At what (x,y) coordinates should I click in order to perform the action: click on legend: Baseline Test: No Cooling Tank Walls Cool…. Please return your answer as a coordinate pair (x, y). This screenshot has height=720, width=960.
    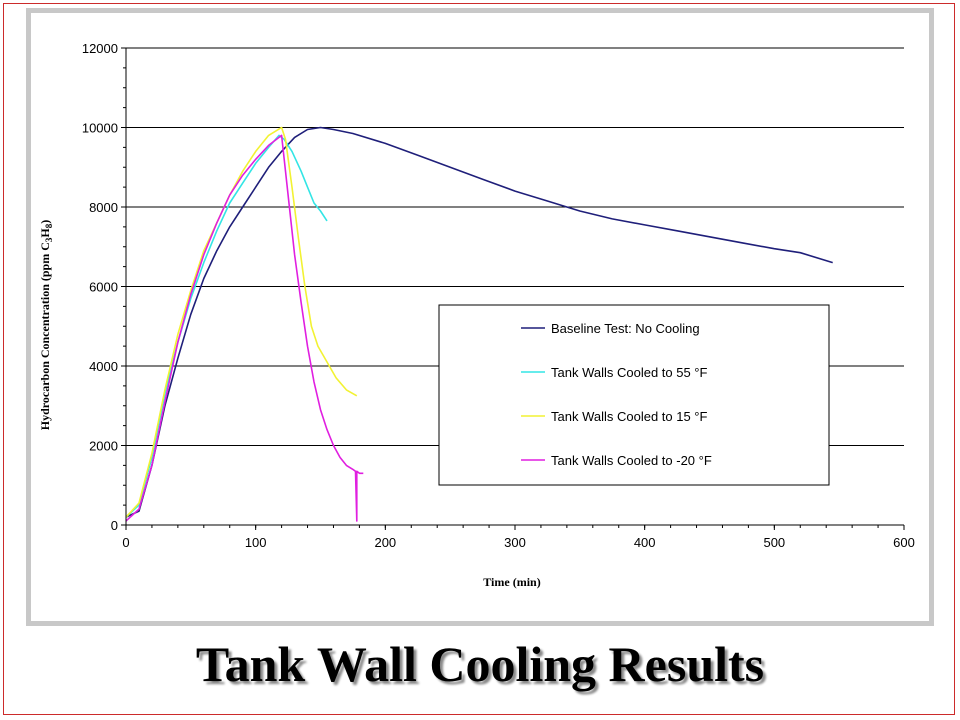
    Looking at the image, I should click on (634, 395).